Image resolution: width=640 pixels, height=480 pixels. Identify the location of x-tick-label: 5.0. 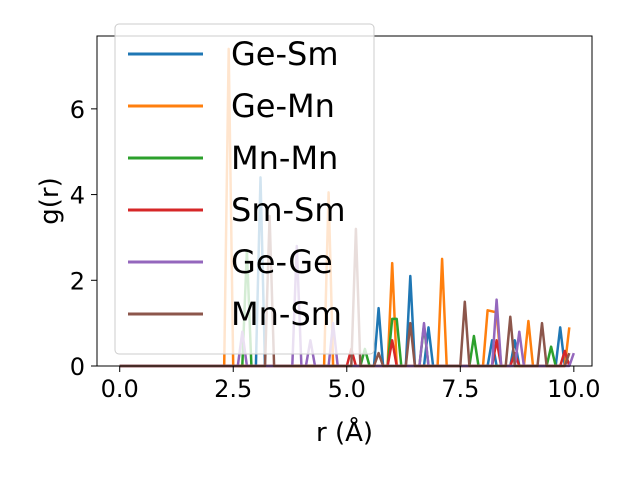
(347, 389).